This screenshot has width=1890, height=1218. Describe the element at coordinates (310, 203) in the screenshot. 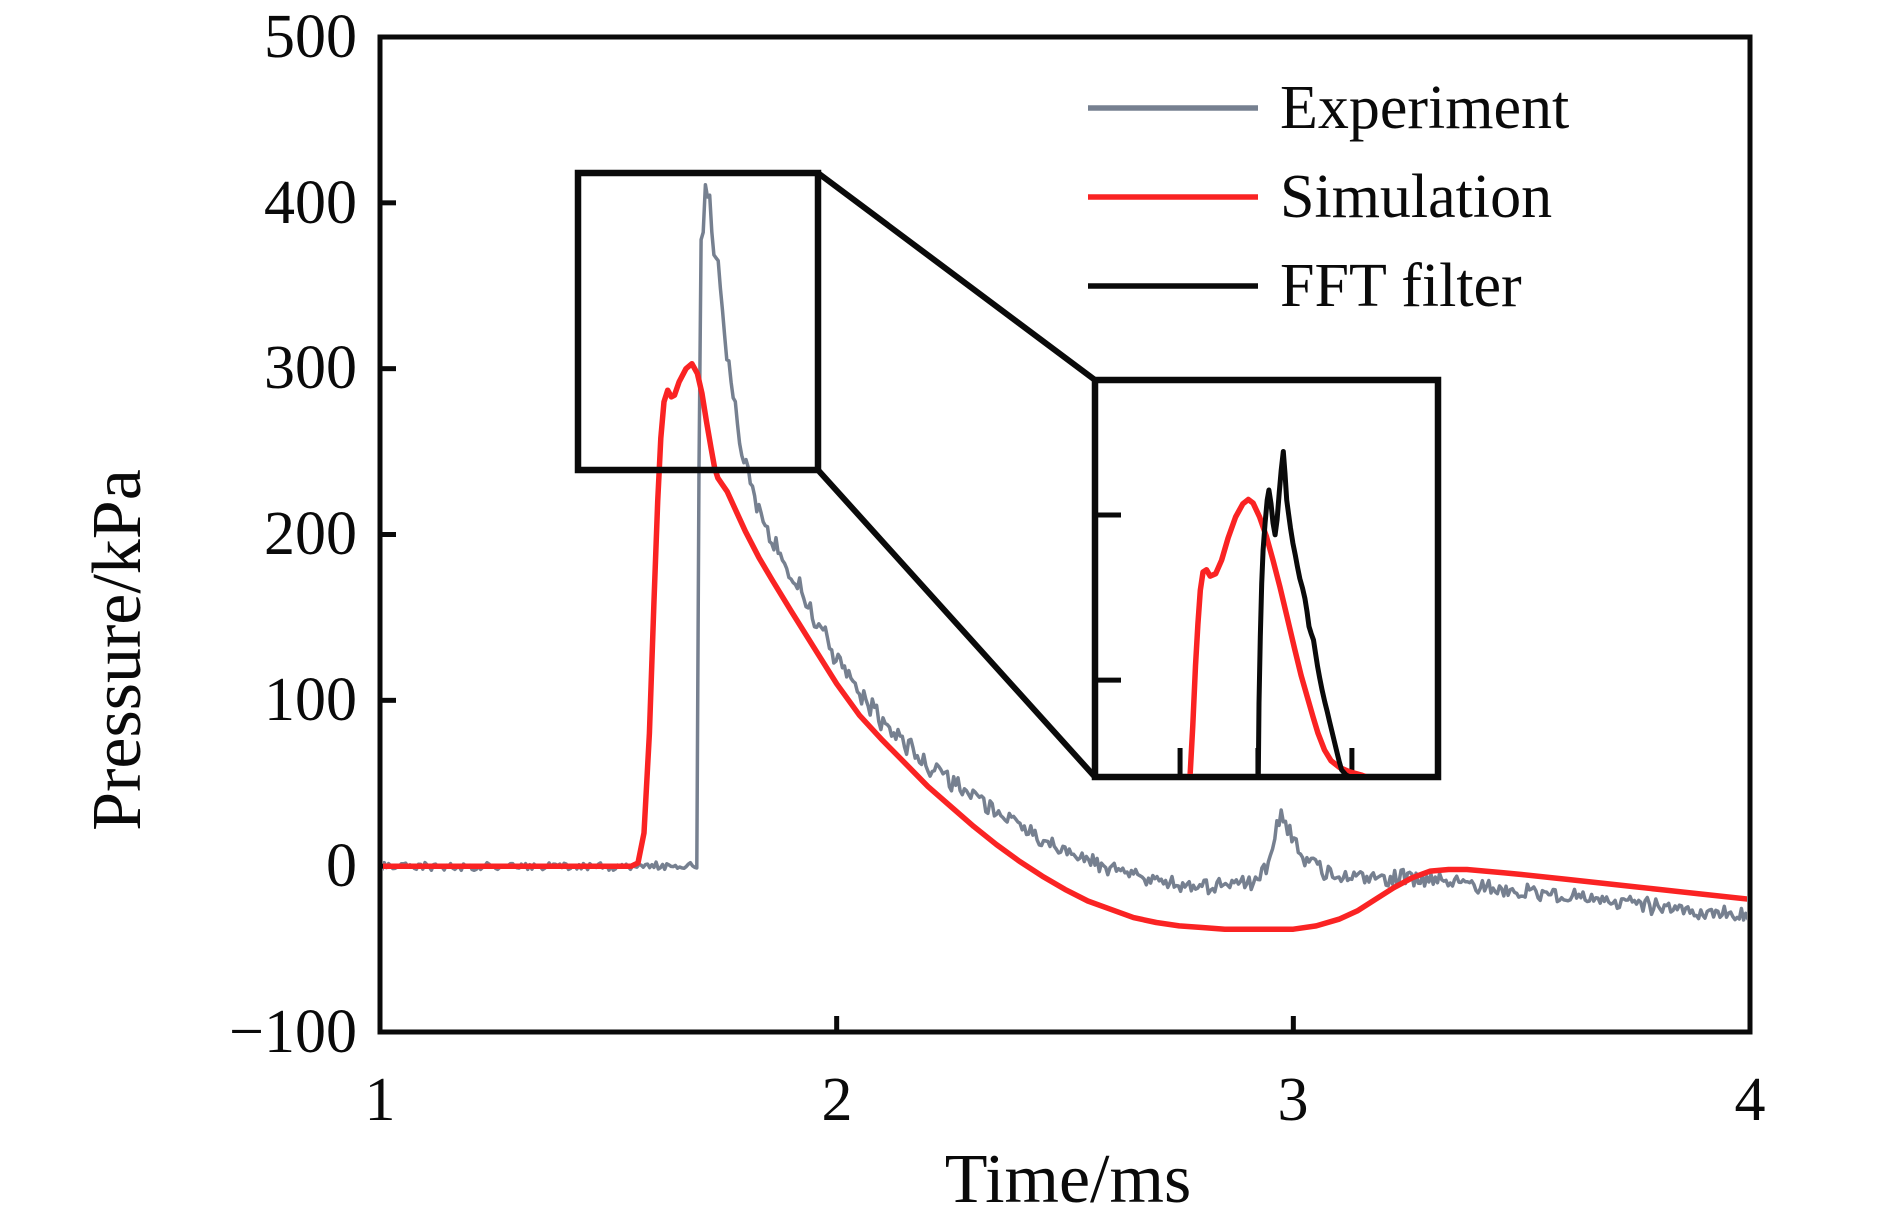

I see `y-tick-label-400: 400` at that location.